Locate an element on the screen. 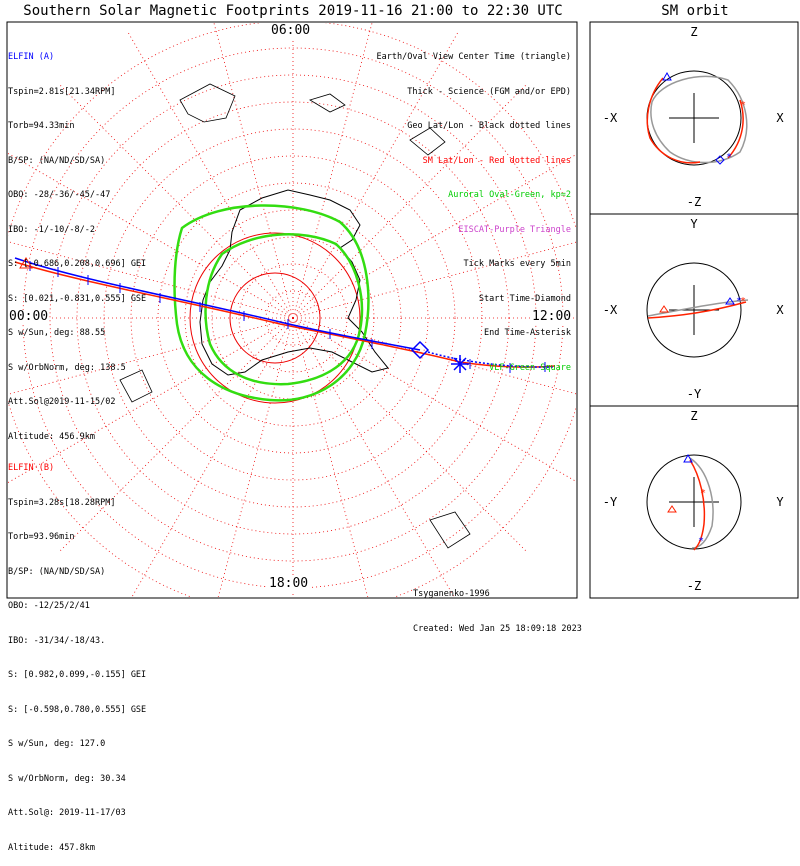 The height and width of the screenshot is (866, 800). elfin-a-line: Torb=94.33min is located at coordinates (41, 126).